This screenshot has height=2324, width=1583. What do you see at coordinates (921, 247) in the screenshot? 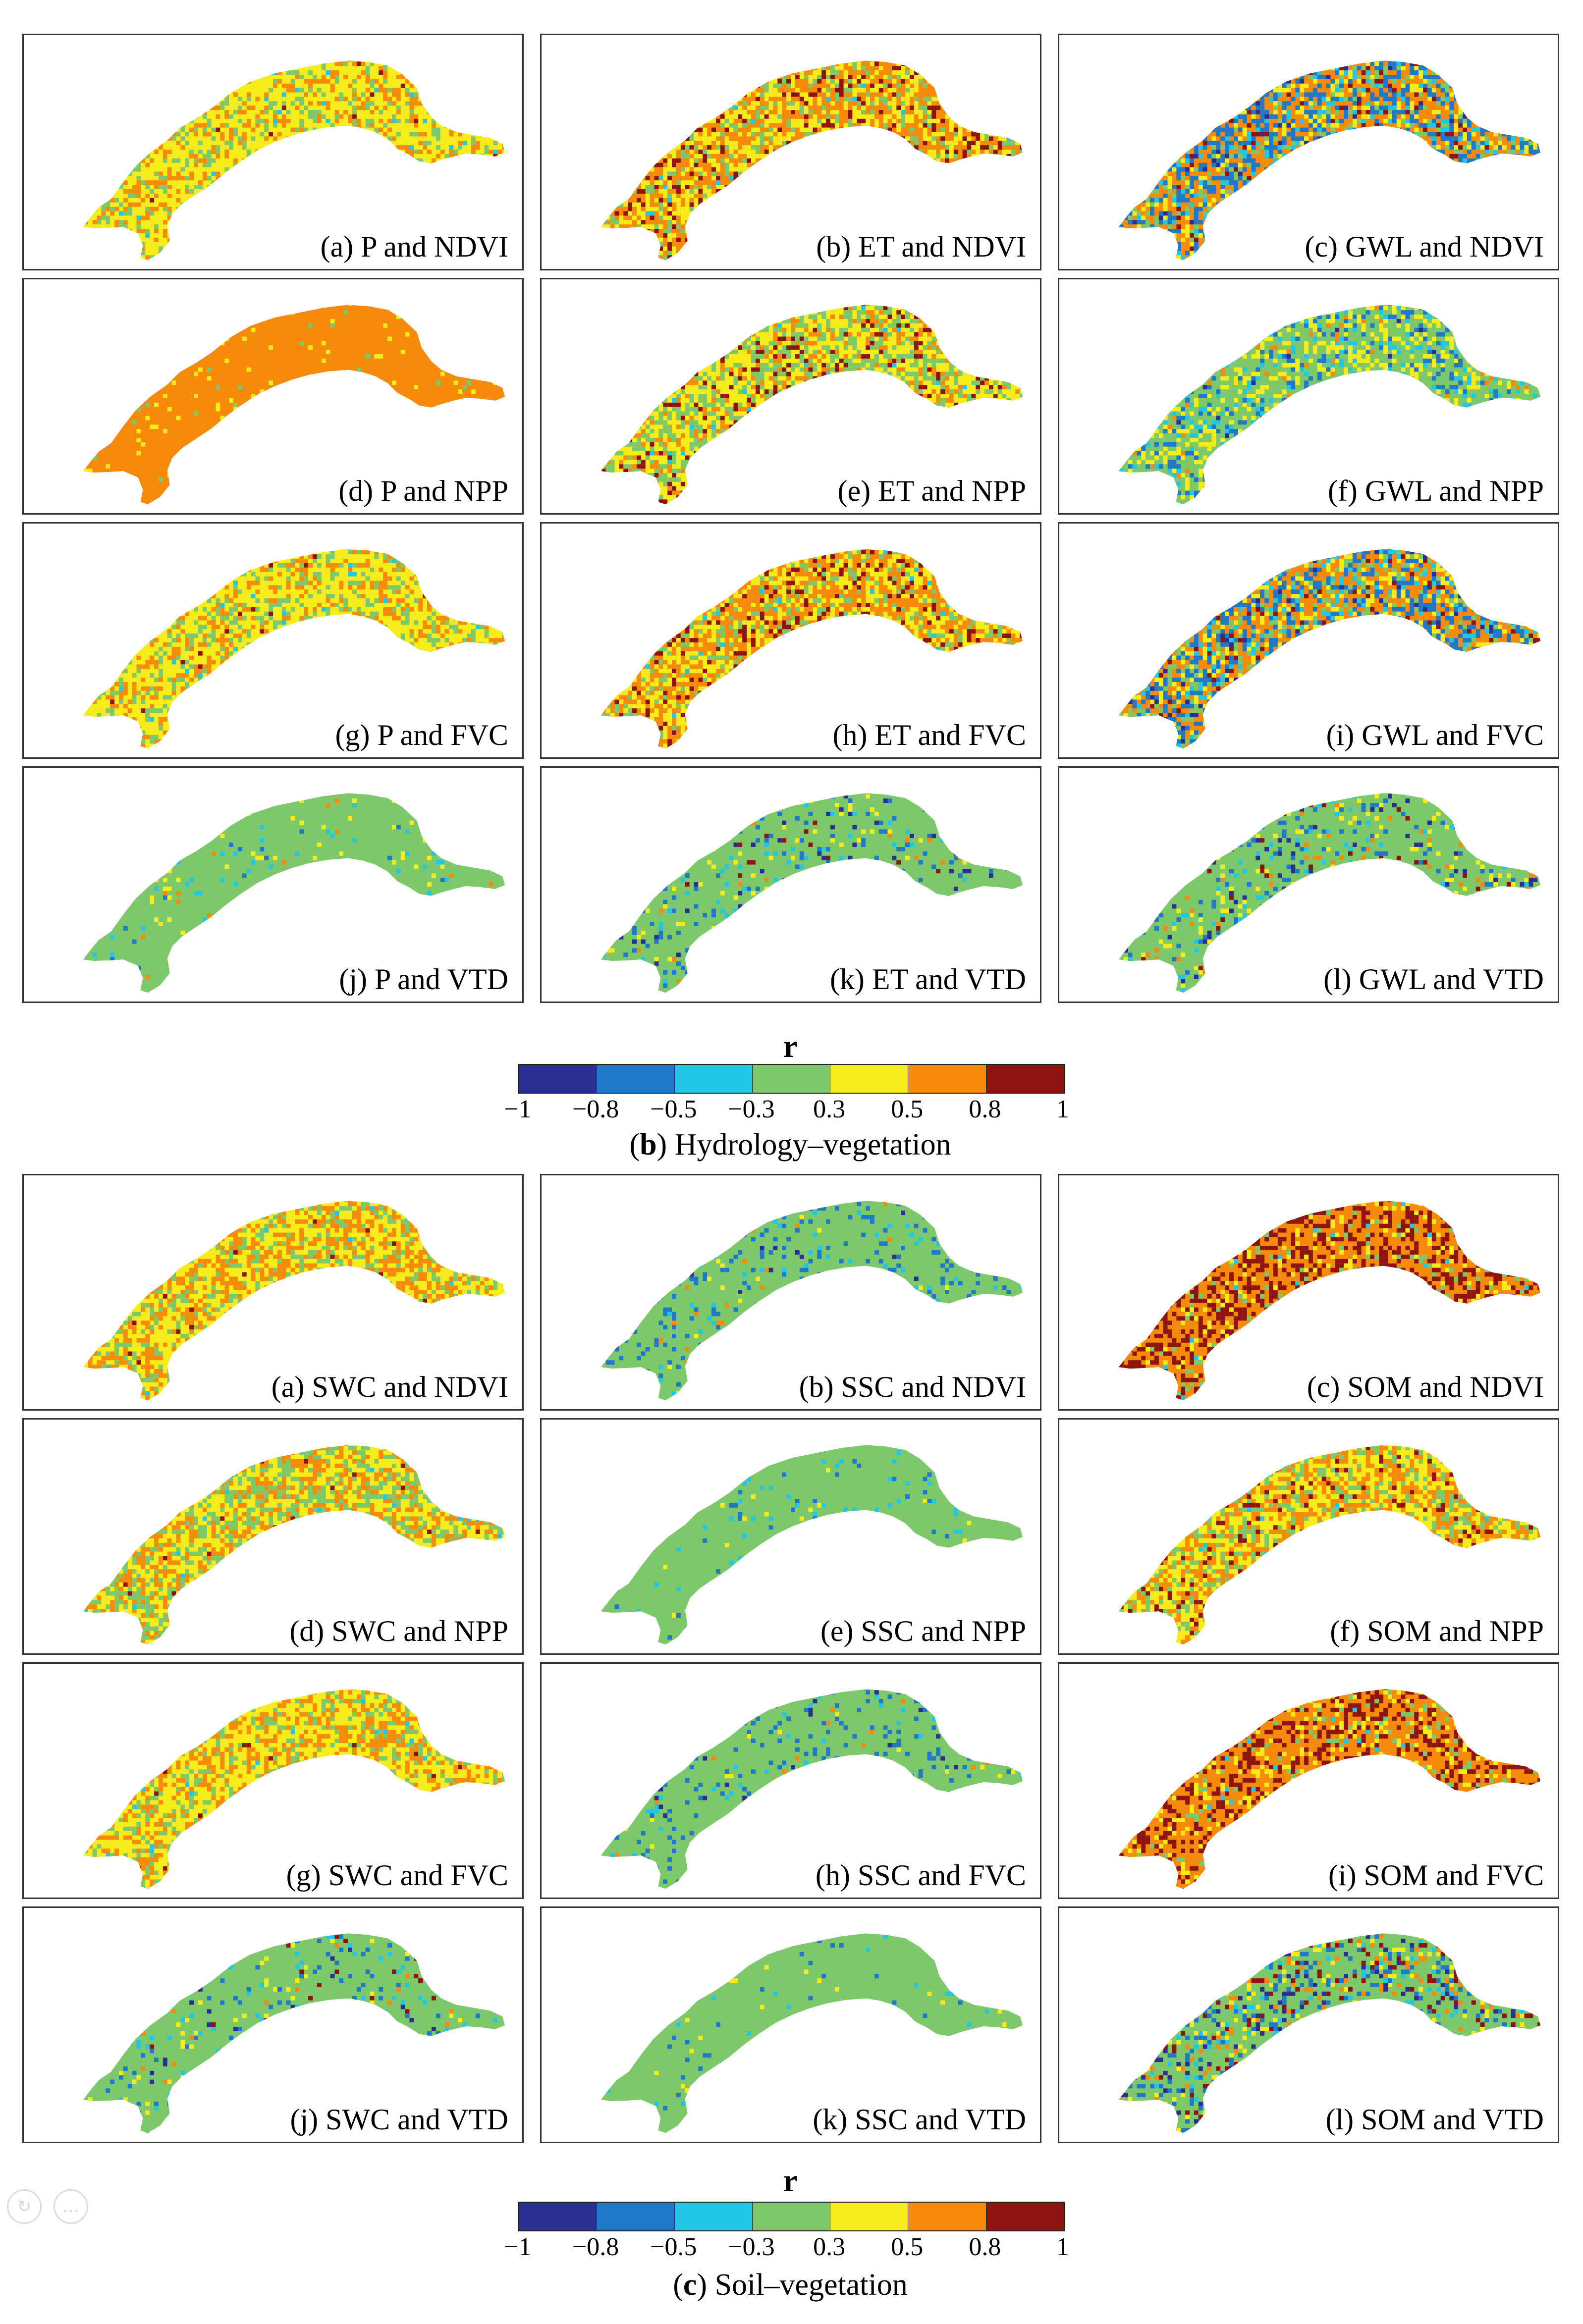
I see `panel-label: (b) ET and NDVI` at bounding box center [921, 247].